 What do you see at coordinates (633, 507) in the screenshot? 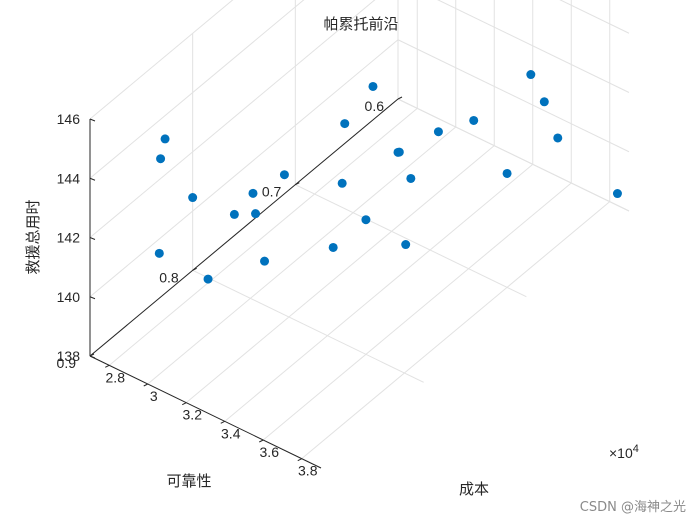
I see `watermark: CSDN @海神之光` at bounding box center [633, 507].